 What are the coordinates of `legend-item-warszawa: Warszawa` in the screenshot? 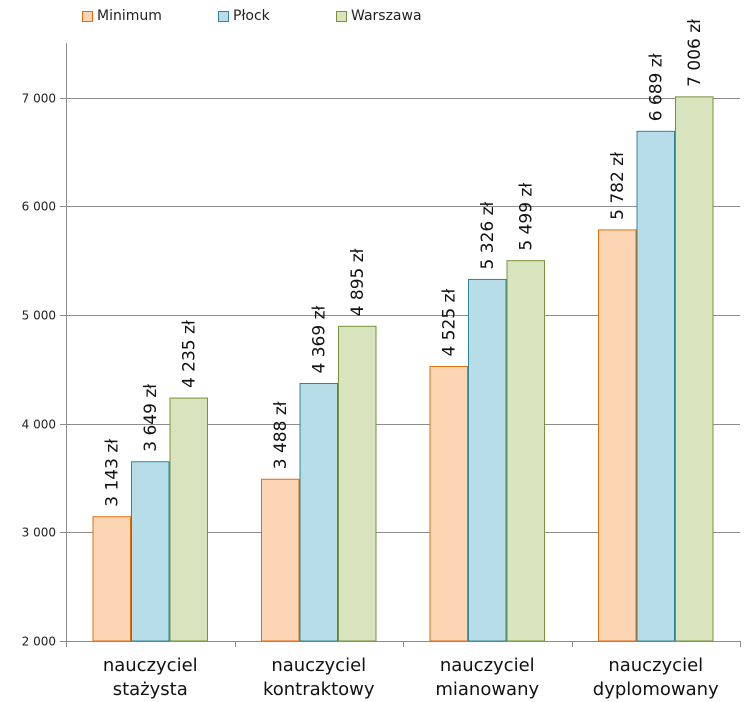 It's located at (379, 16).